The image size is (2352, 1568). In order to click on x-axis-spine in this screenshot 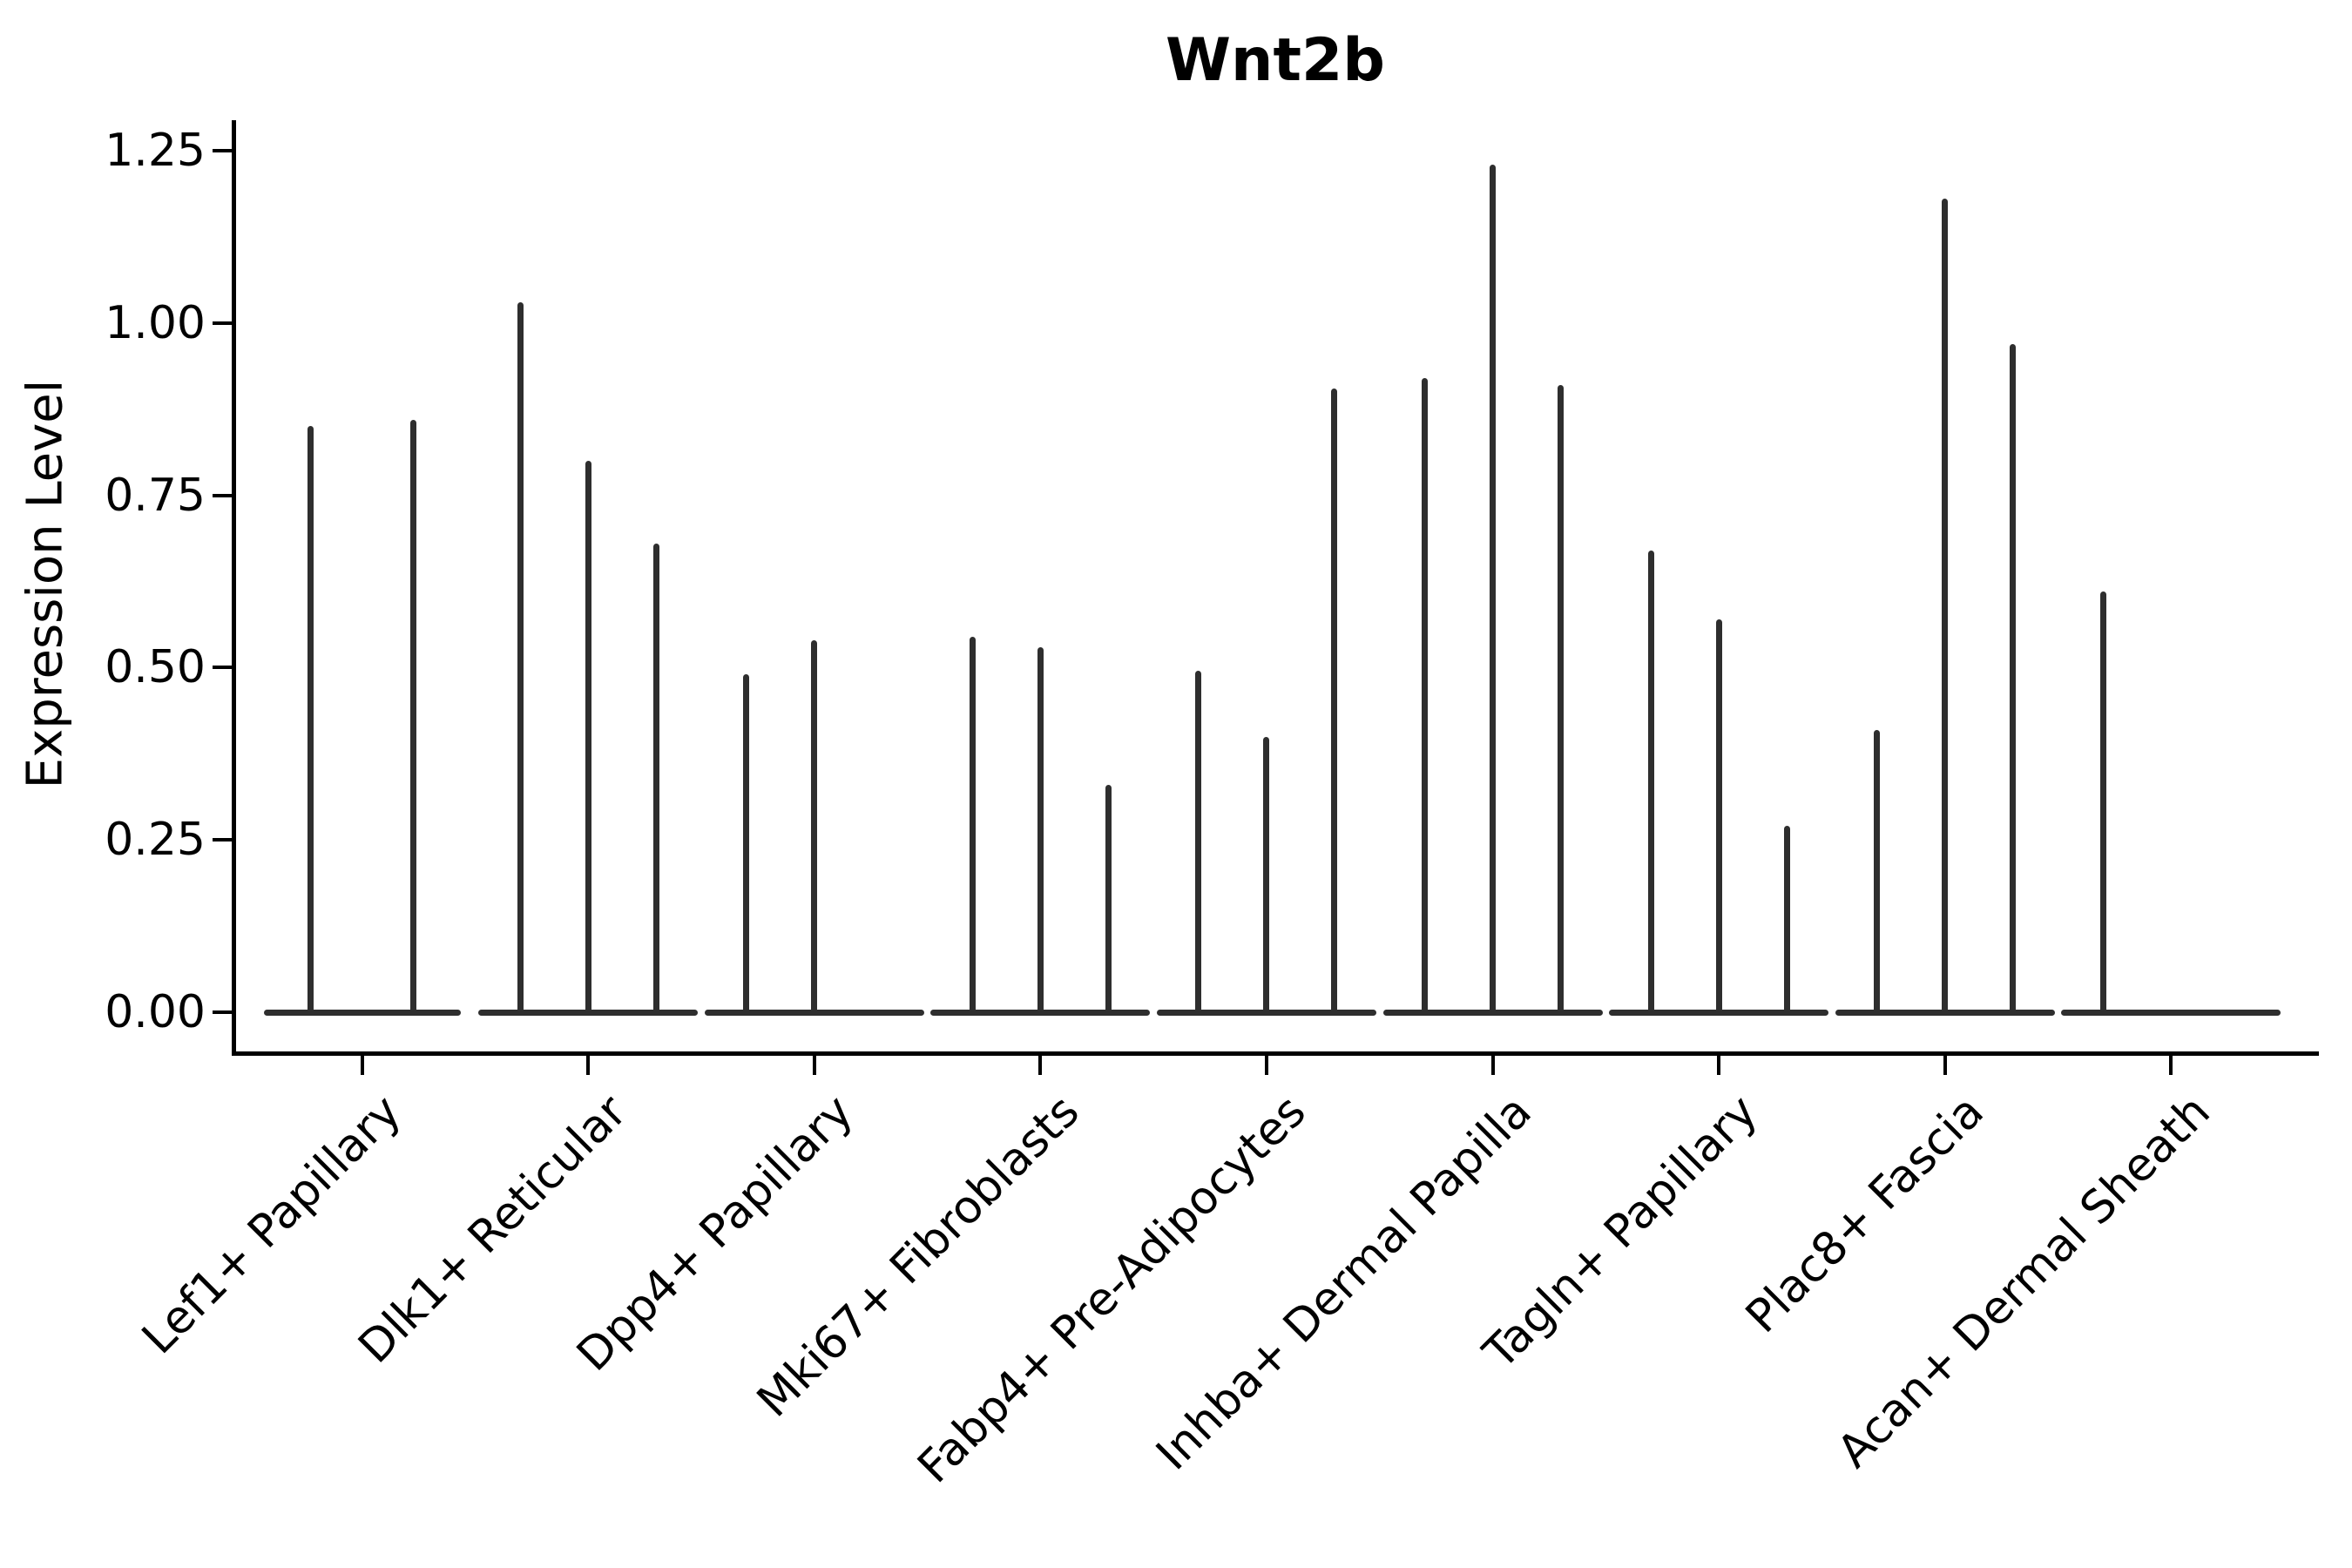, I will do `click(1275, 1054)`.